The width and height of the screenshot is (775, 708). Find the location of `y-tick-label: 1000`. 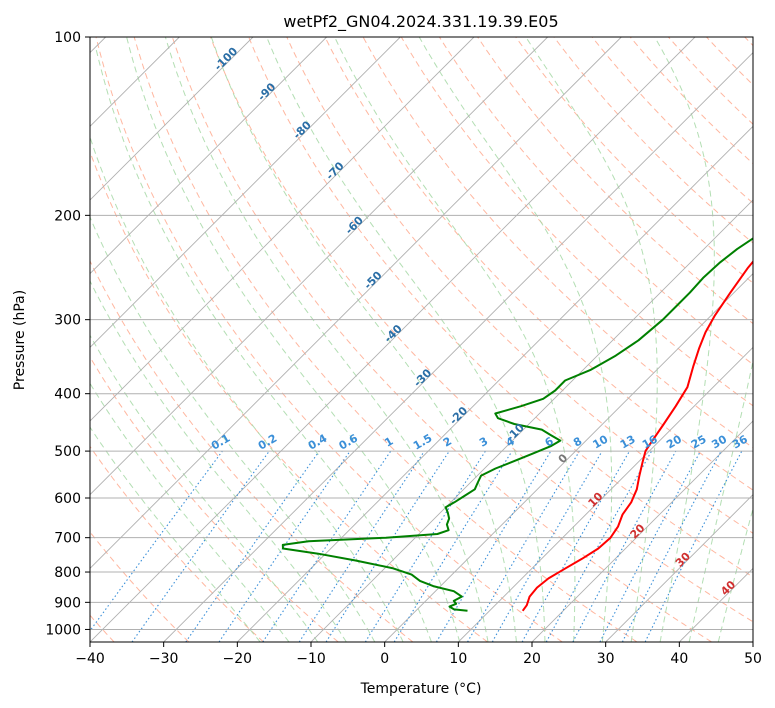

y-tick-label: 1000 is located at coordinates (63, 630).